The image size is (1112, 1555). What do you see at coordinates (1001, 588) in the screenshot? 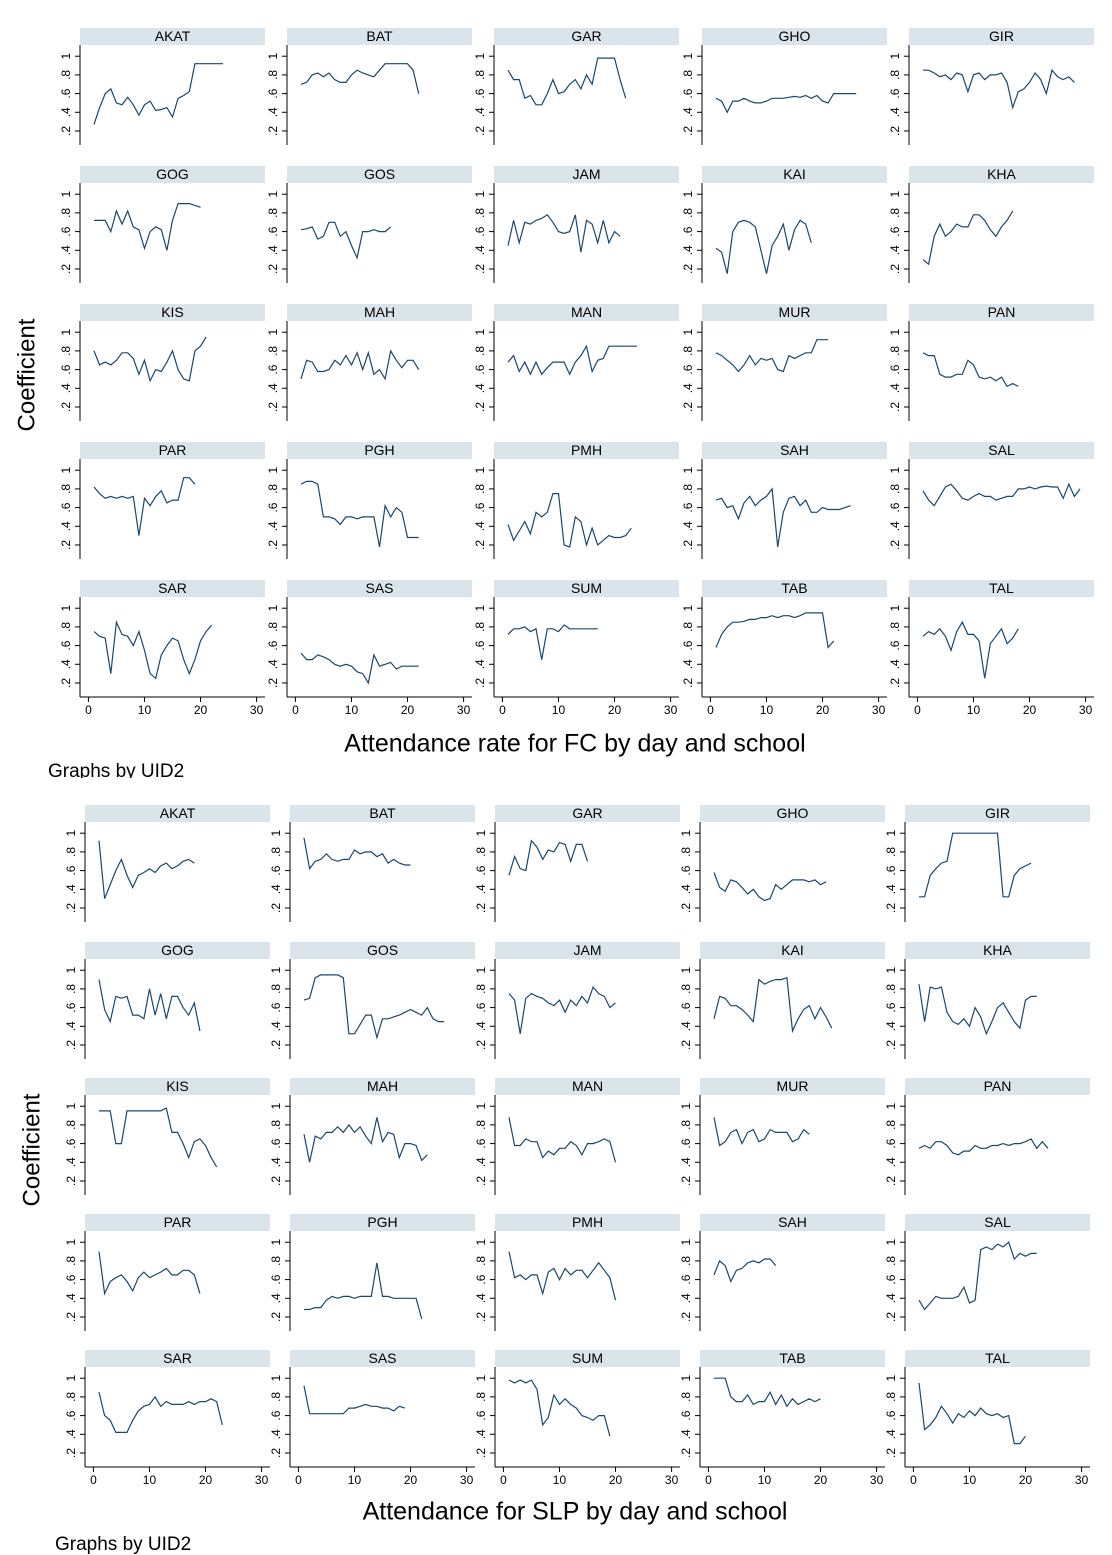
I see `panel-title: TAL` at bounding box center [1001, 588].